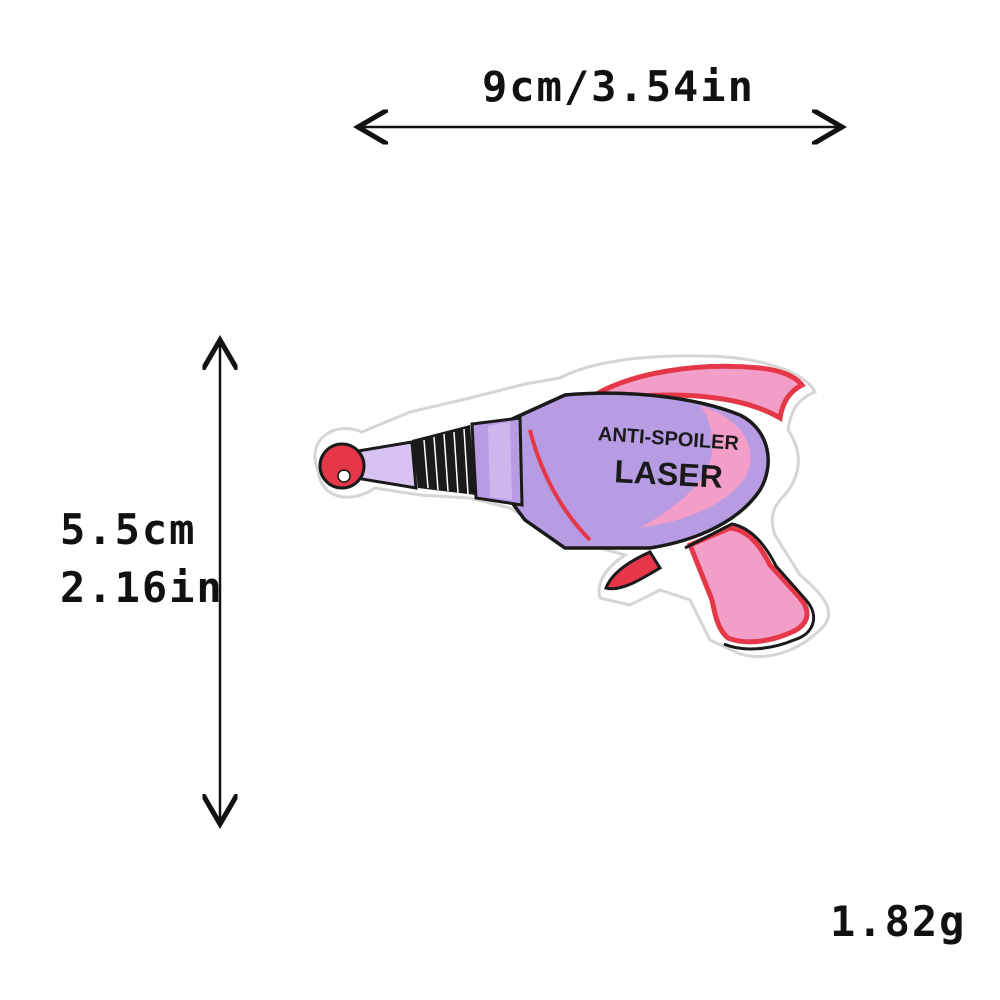 This screenshot has width=1000, height=1000. Describe the element at coordinates (342, 466) in the screenshot. I see `muzzle-tip` at that location.